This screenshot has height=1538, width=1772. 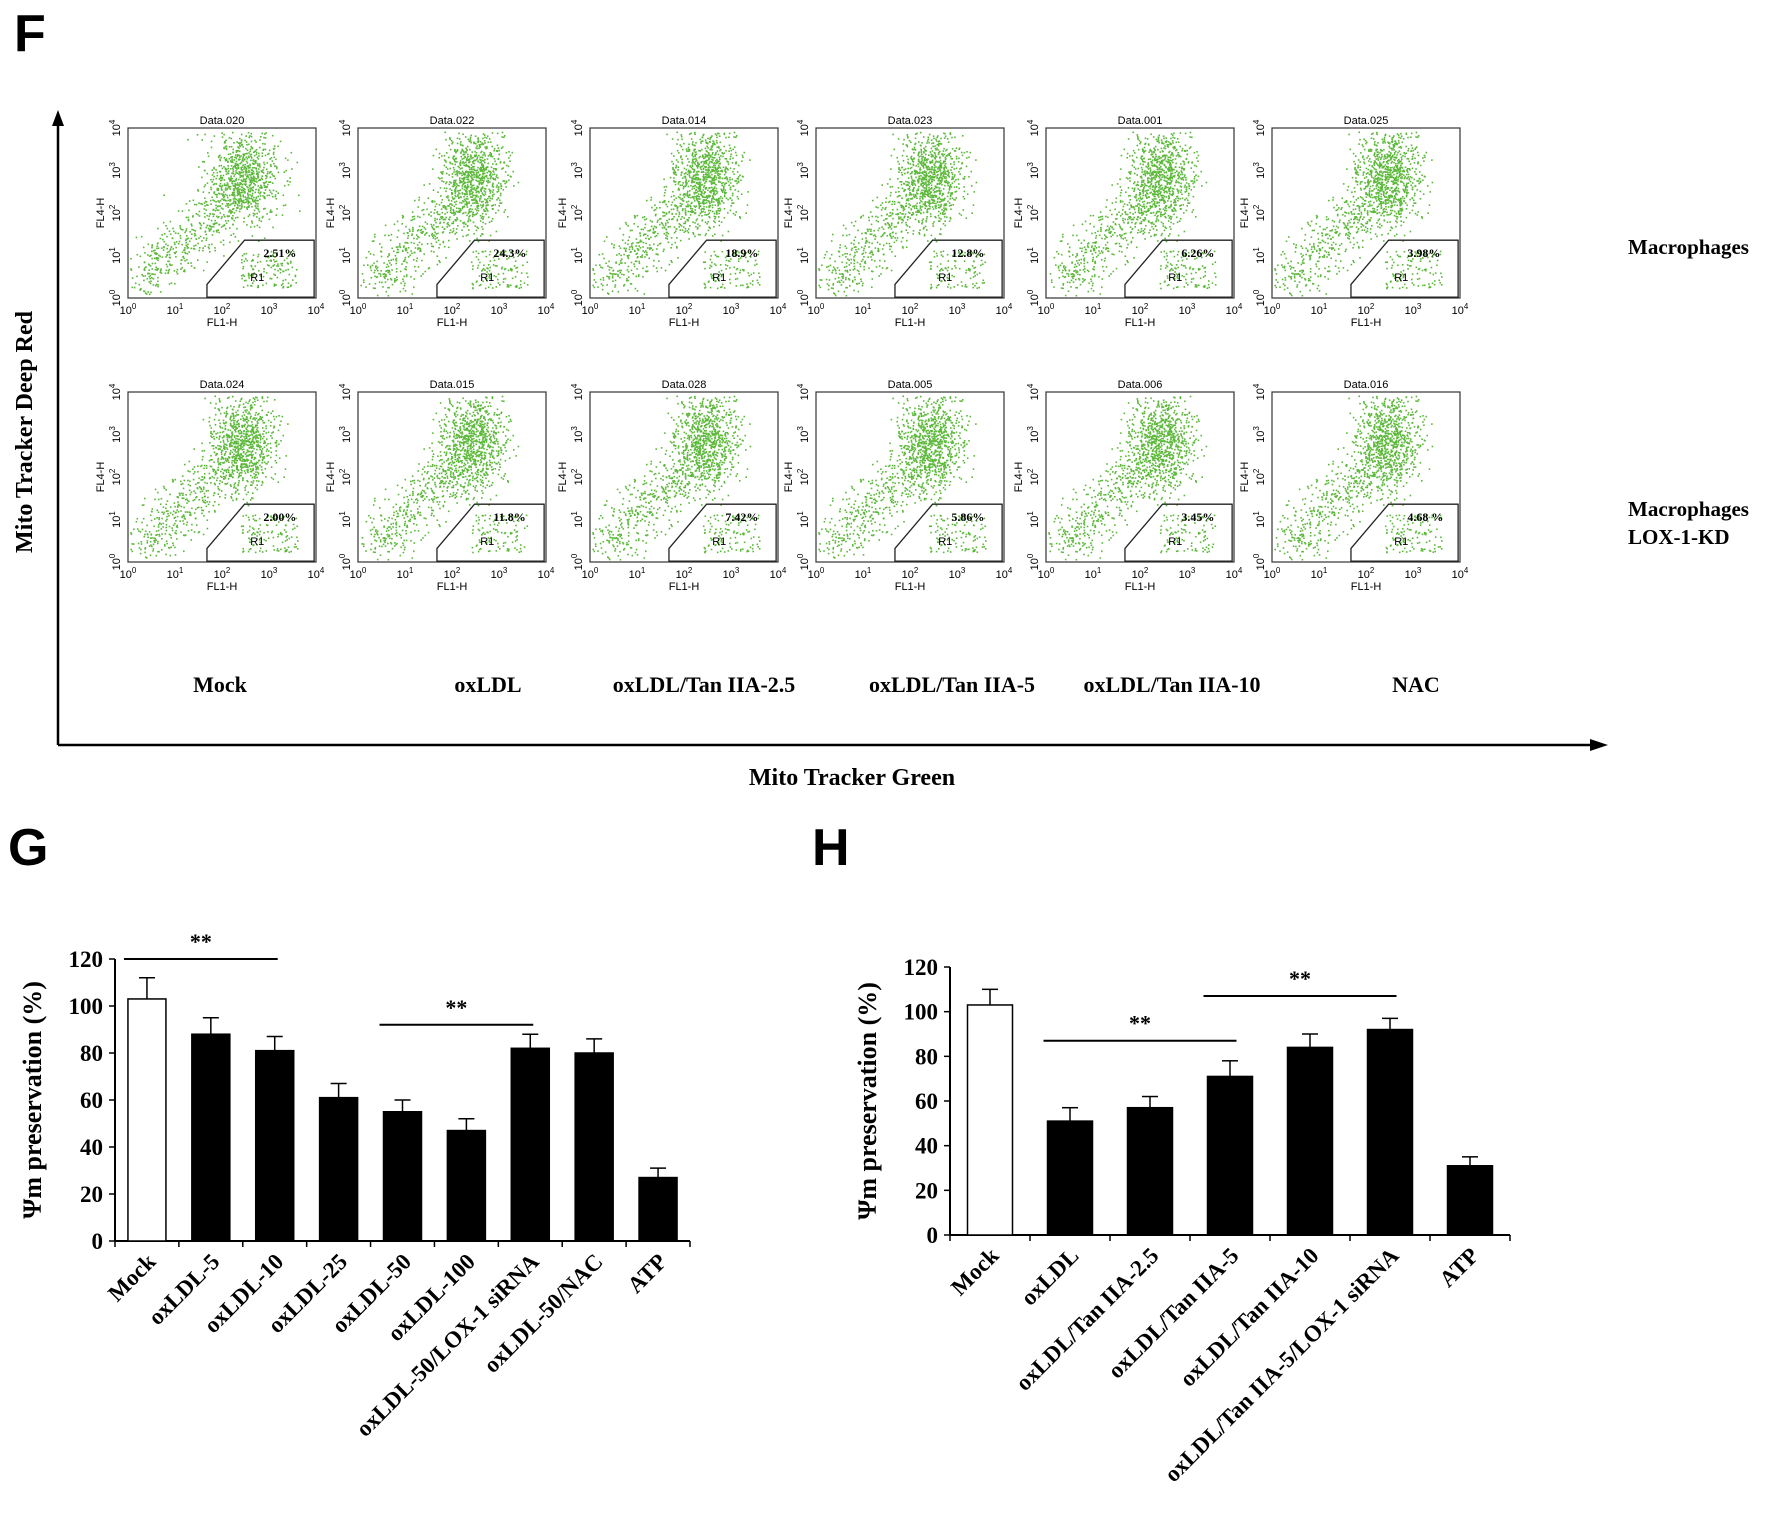 I want to click on panel-letter-h: H, so click(x=831, y=848).